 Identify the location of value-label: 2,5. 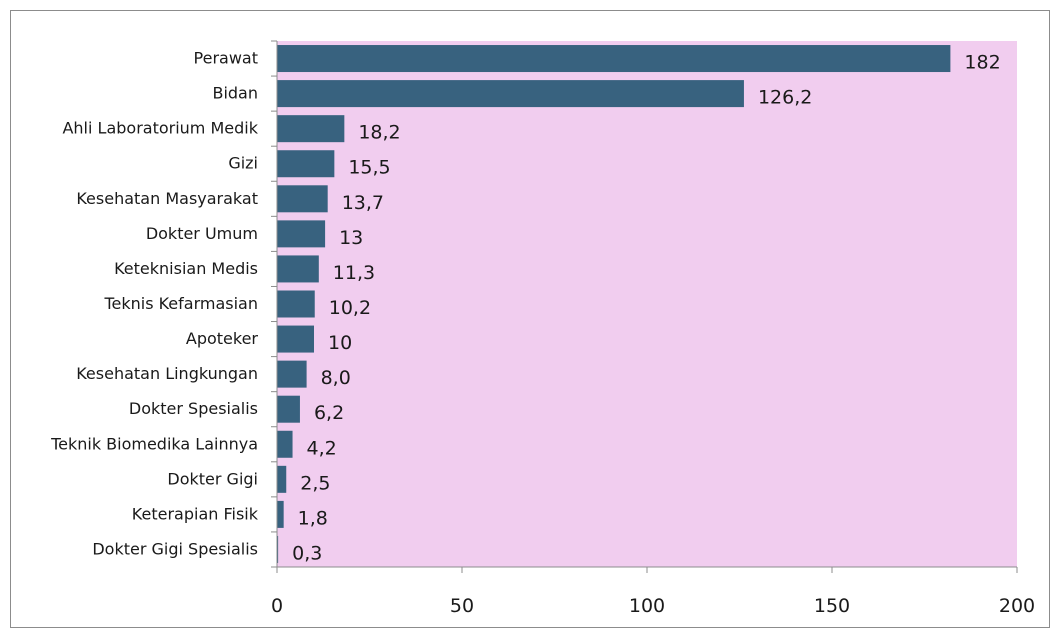
(315, 483).